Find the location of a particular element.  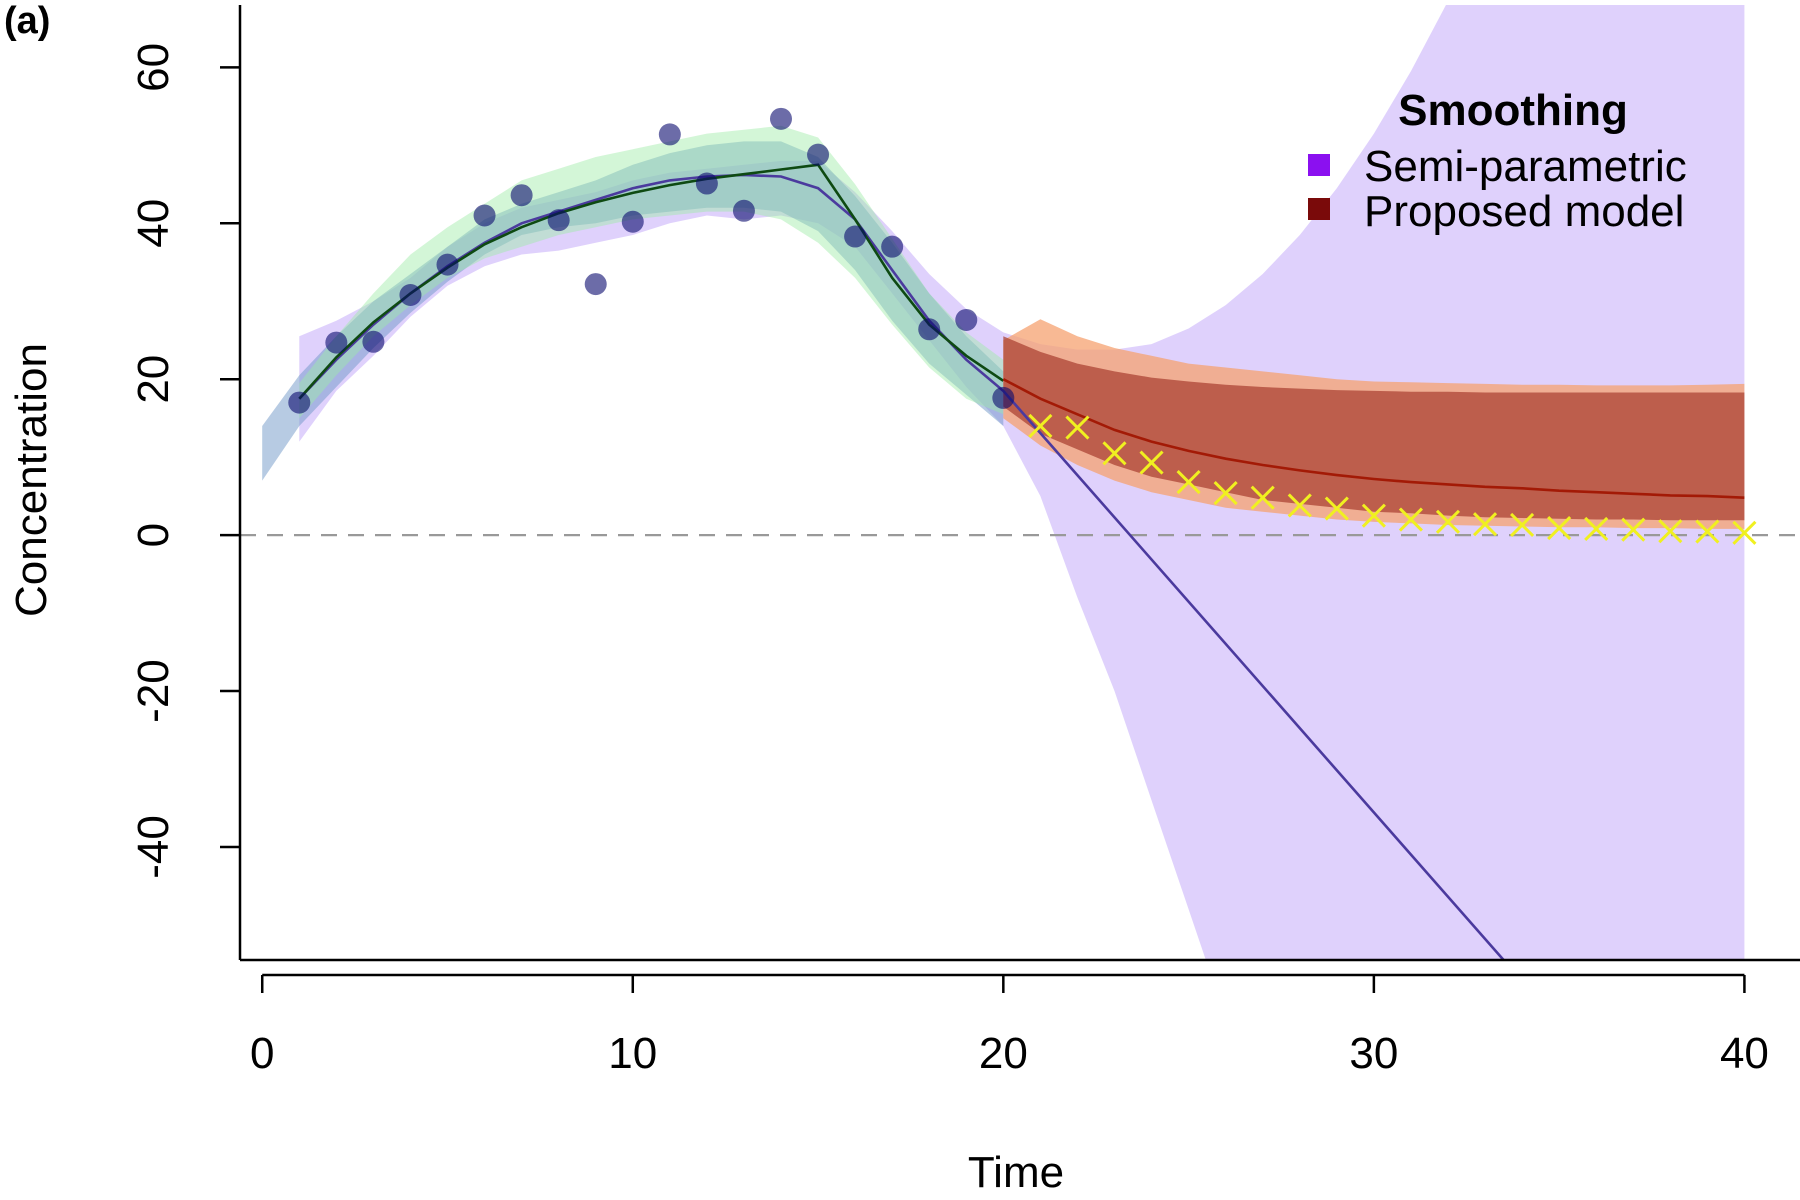

future-values-layer is located at coordinates (1392, 479).